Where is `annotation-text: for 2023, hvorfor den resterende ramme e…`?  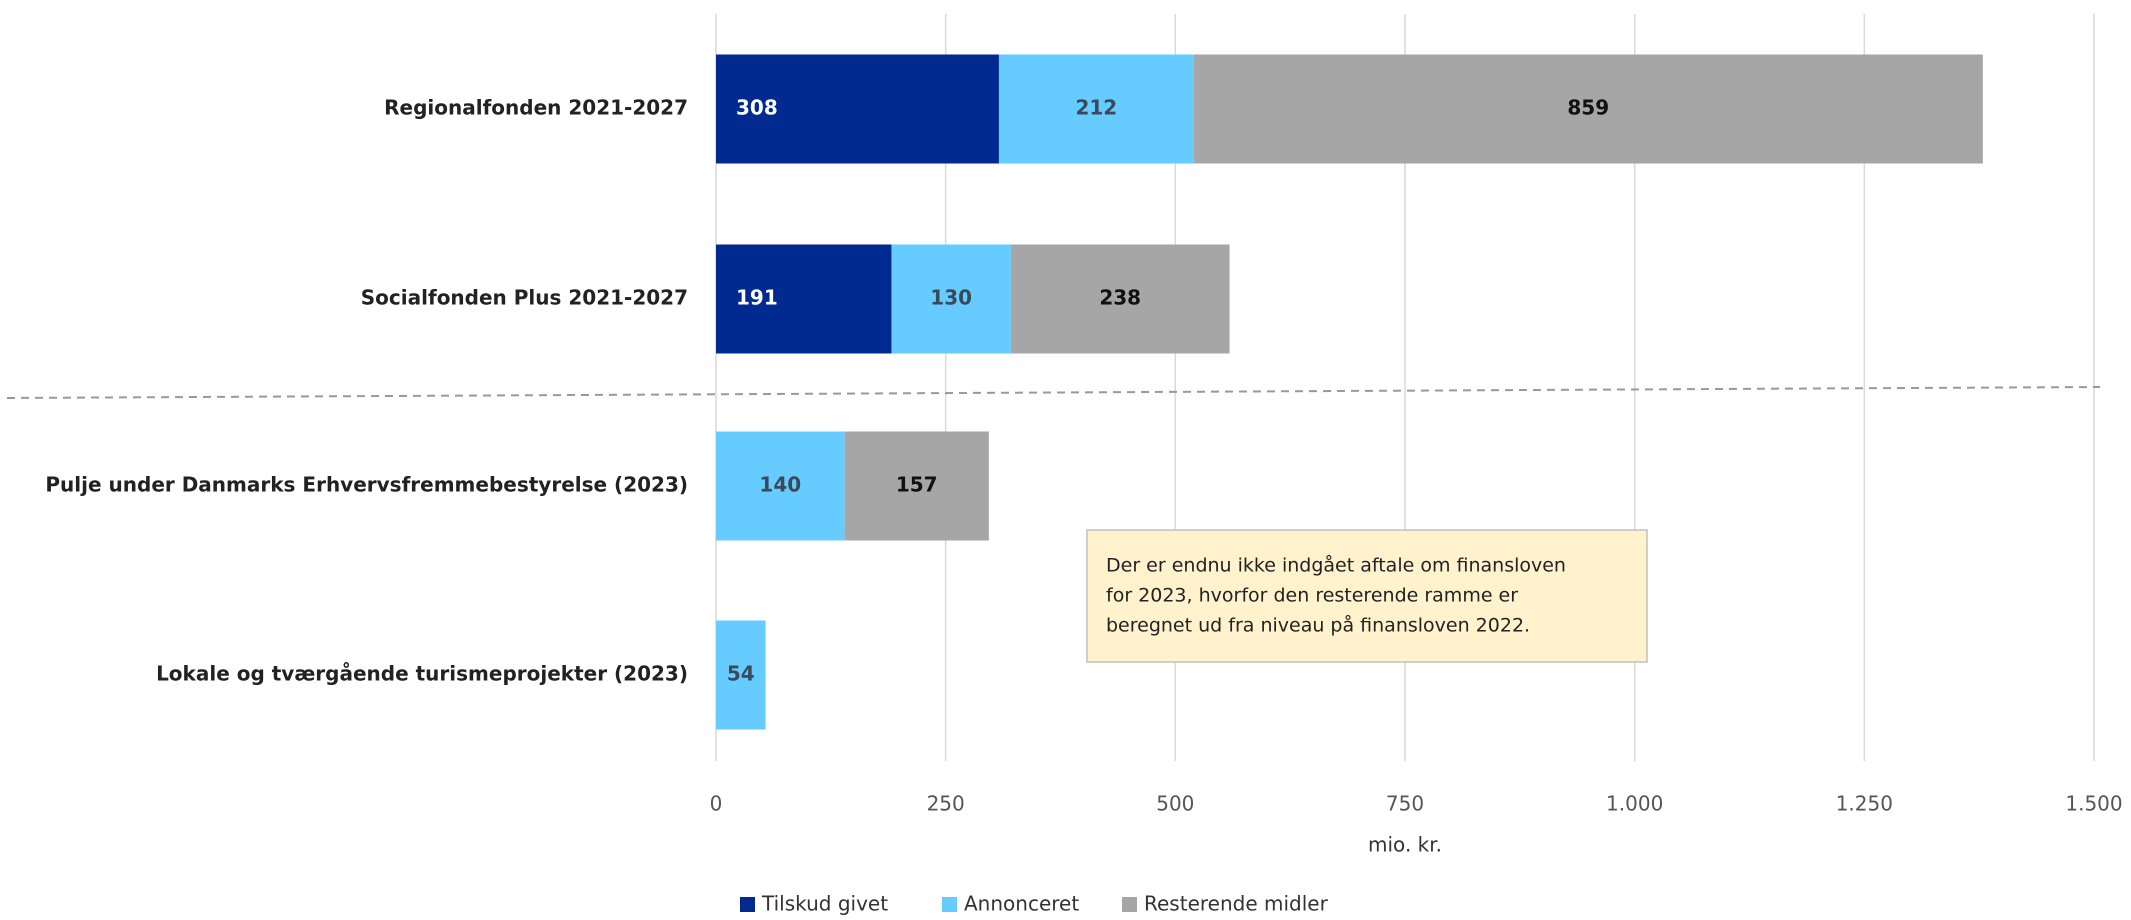
annotation-text: for 2023, hvorfor den resterende ramme e… is located at coordinates (1312, 596).